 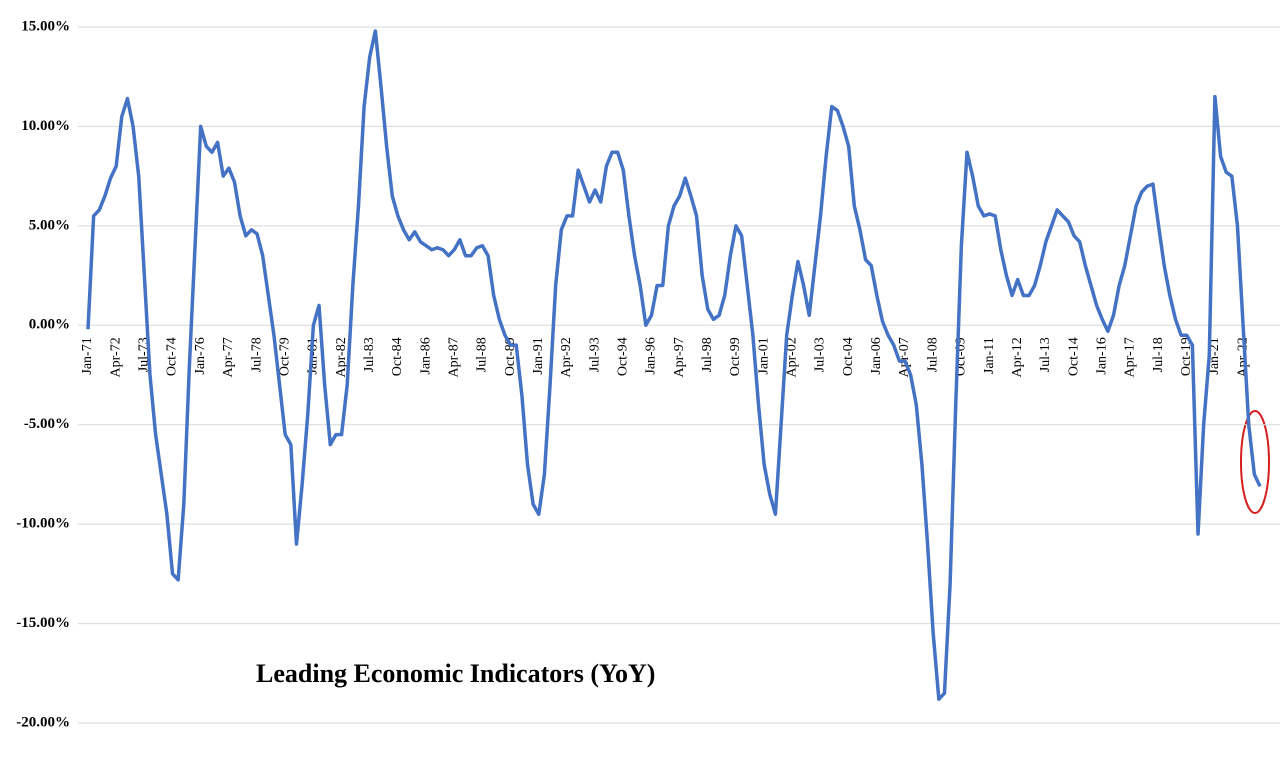 I want to click on y-tick-label: 10.00%, so click(x=45, y=126).